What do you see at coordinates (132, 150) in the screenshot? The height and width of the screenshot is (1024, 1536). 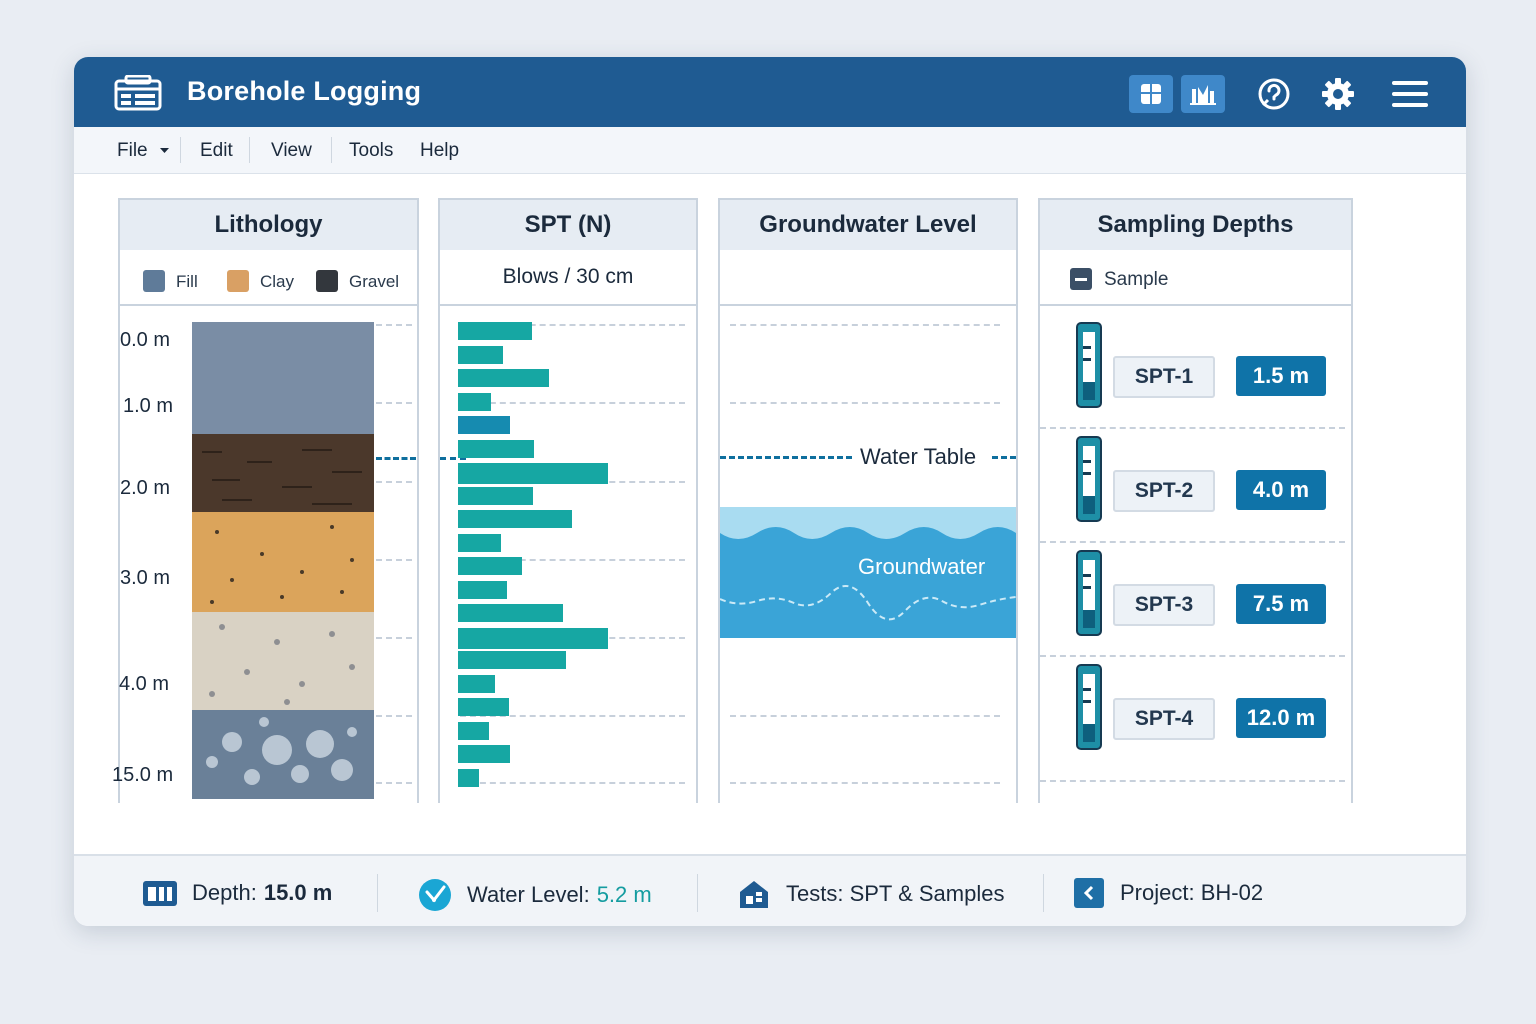 I see `menu-file: File` at bounding box center [132, 150].